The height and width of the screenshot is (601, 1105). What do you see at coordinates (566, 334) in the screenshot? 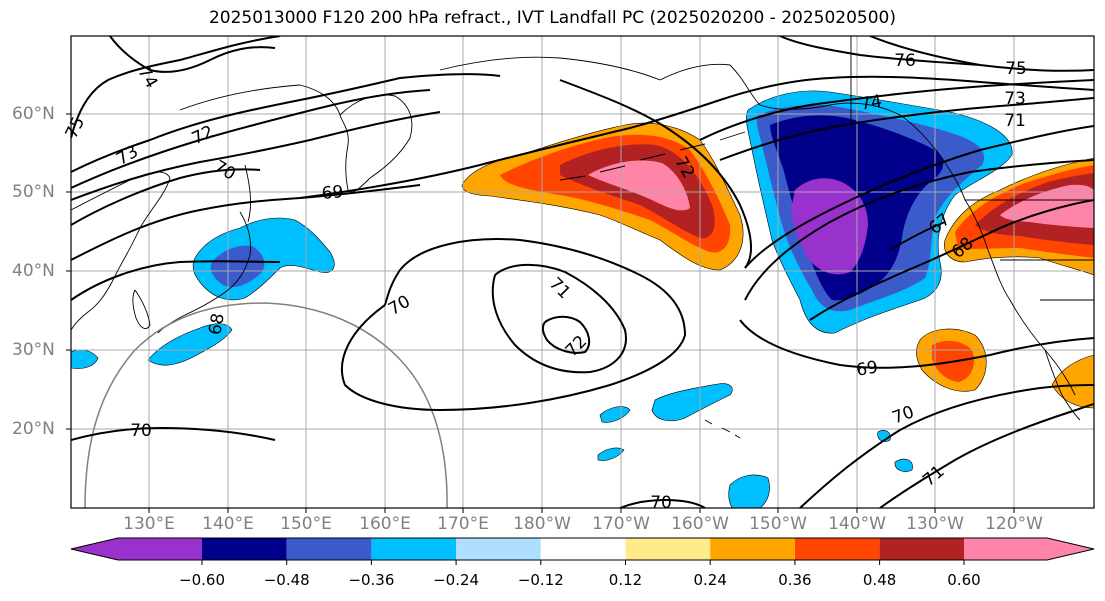
I see `contour-line-72-central` at bounding box center [566, 334].